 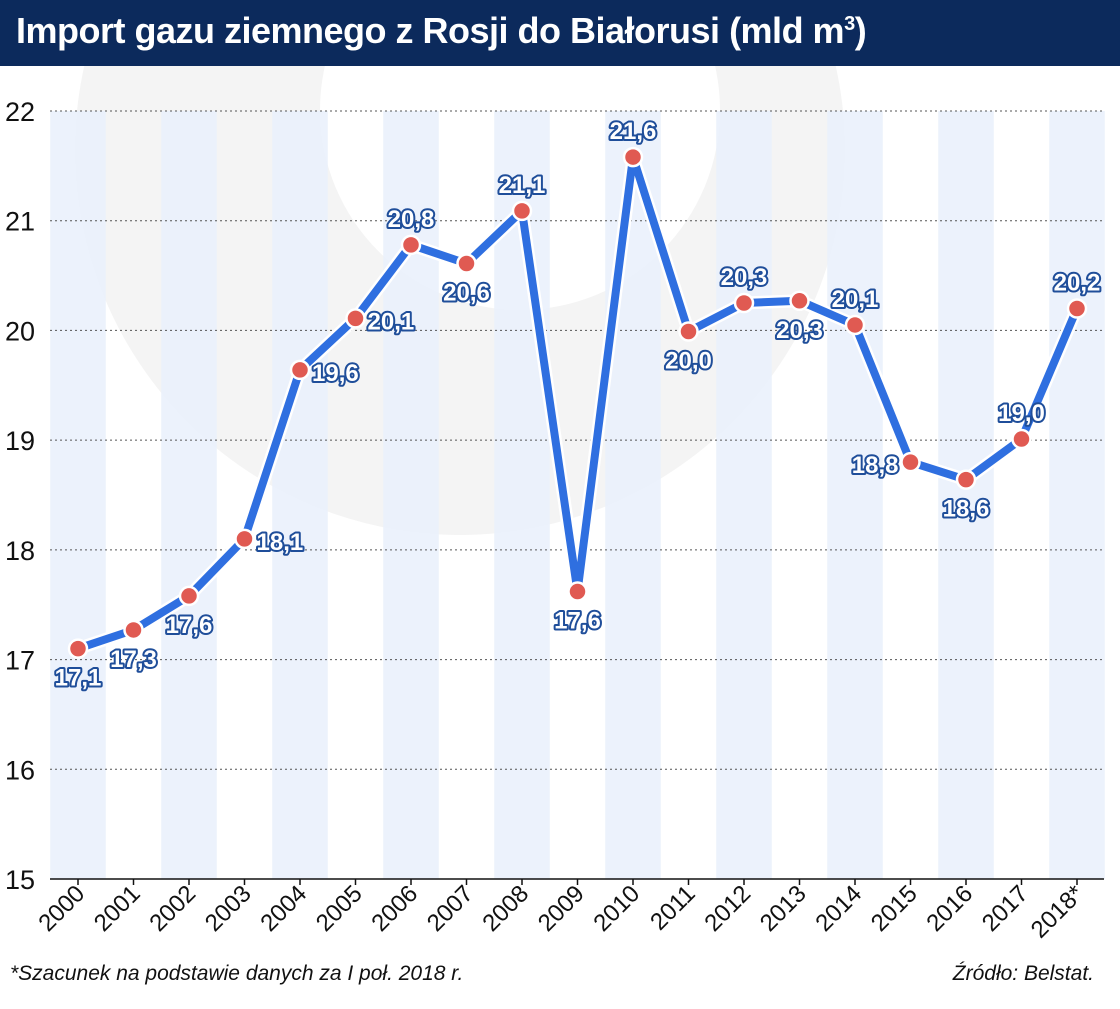 I want to click on marker-2012, so click(x=744, y=303).